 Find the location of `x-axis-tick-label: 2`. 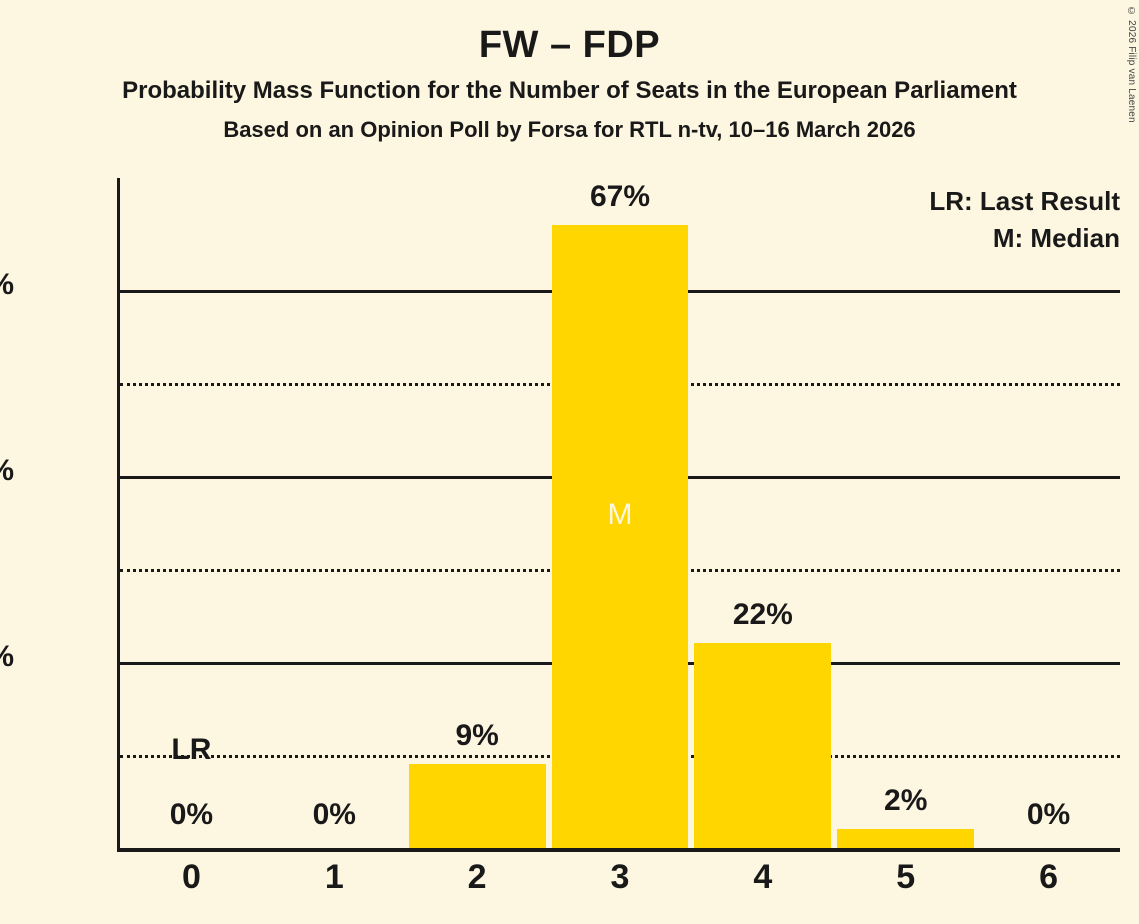

x-axis-tick-label: 2 is located at coordinates (477, 877).